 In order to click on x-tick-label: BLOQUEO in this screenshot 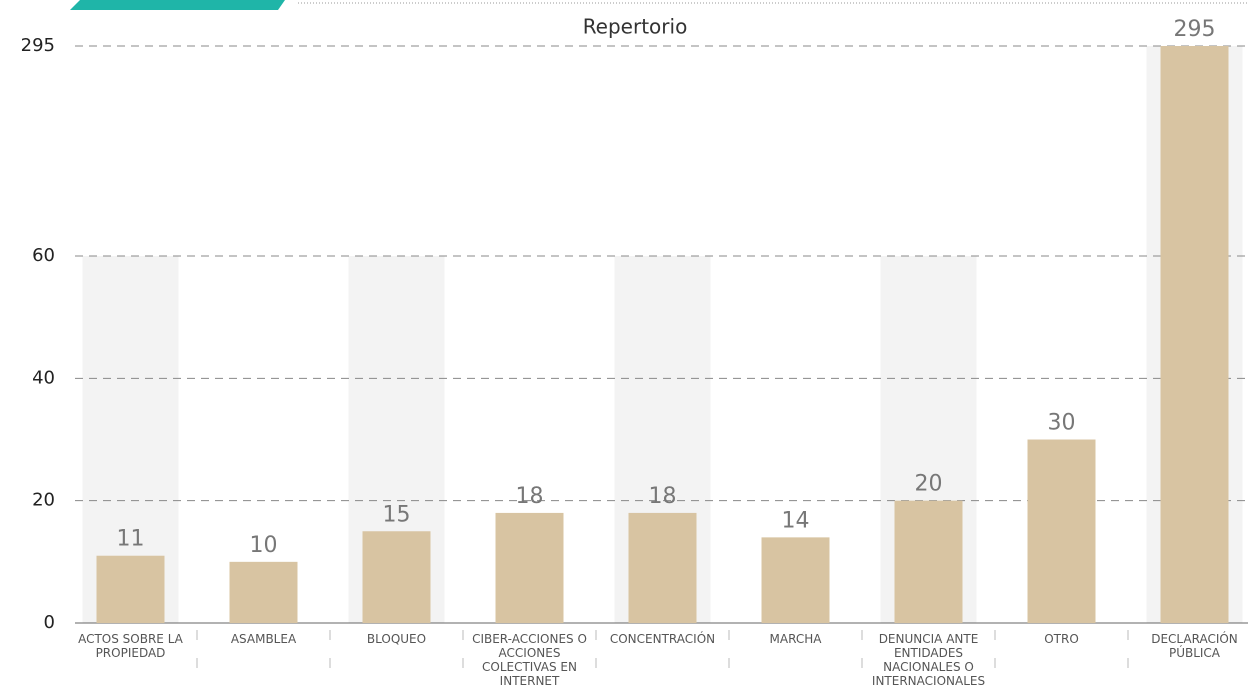, I will do `click(396, 639)`.